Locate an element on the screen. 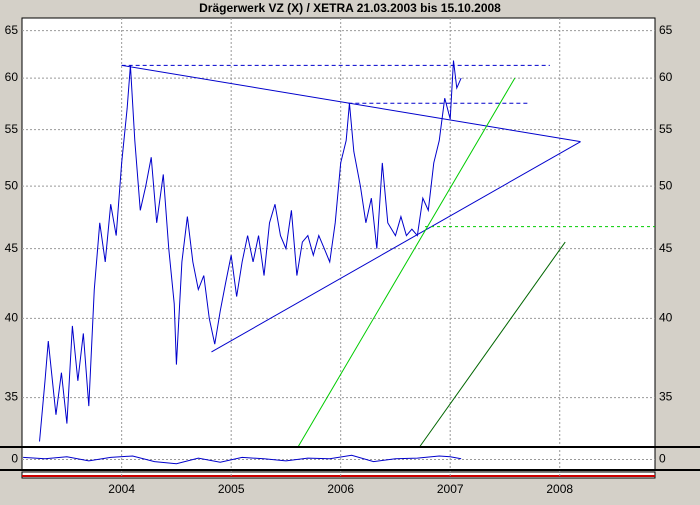  trend-line is located at coordinates (492, 344).